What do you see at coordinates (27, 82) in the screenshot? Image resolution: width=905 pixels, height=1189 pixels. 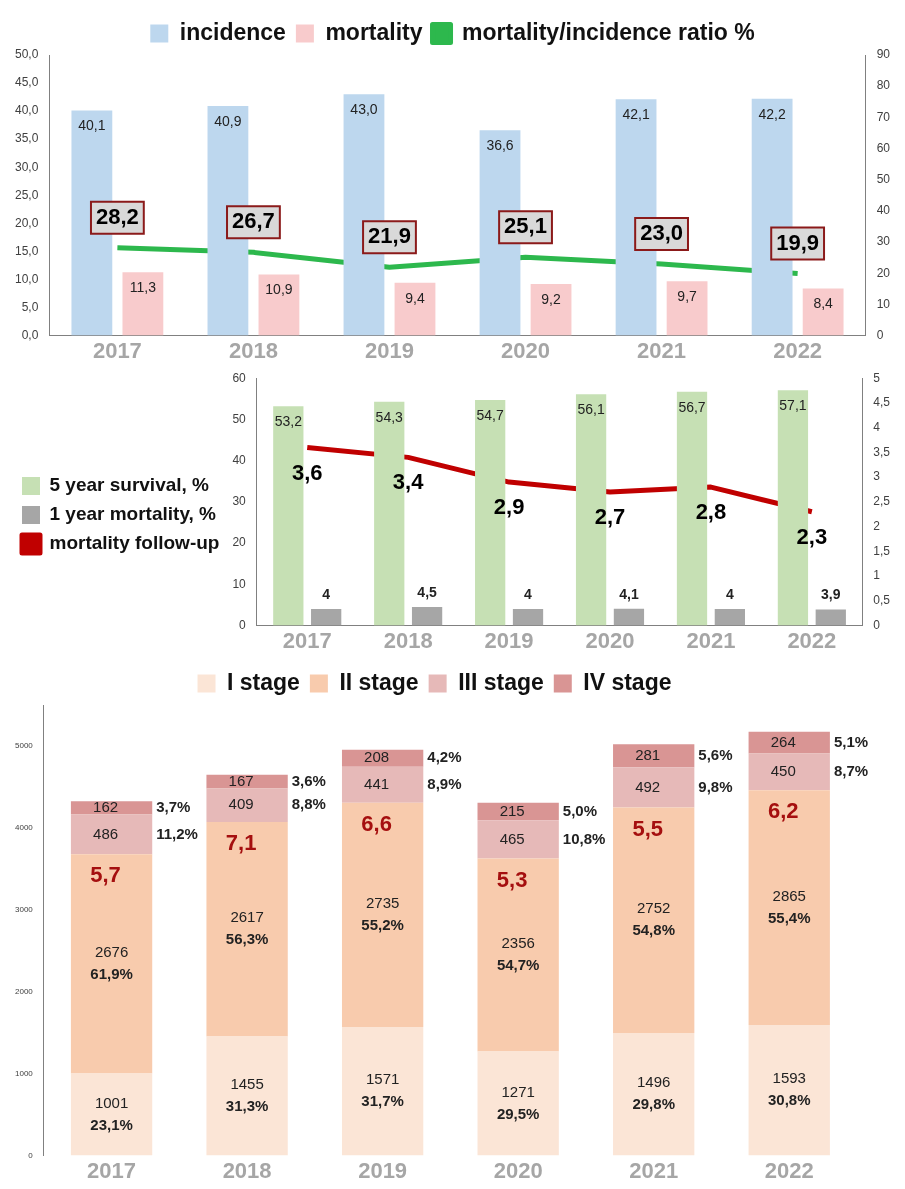 I see `y-tick-label: 45,0` at bounding box center [27, 82].